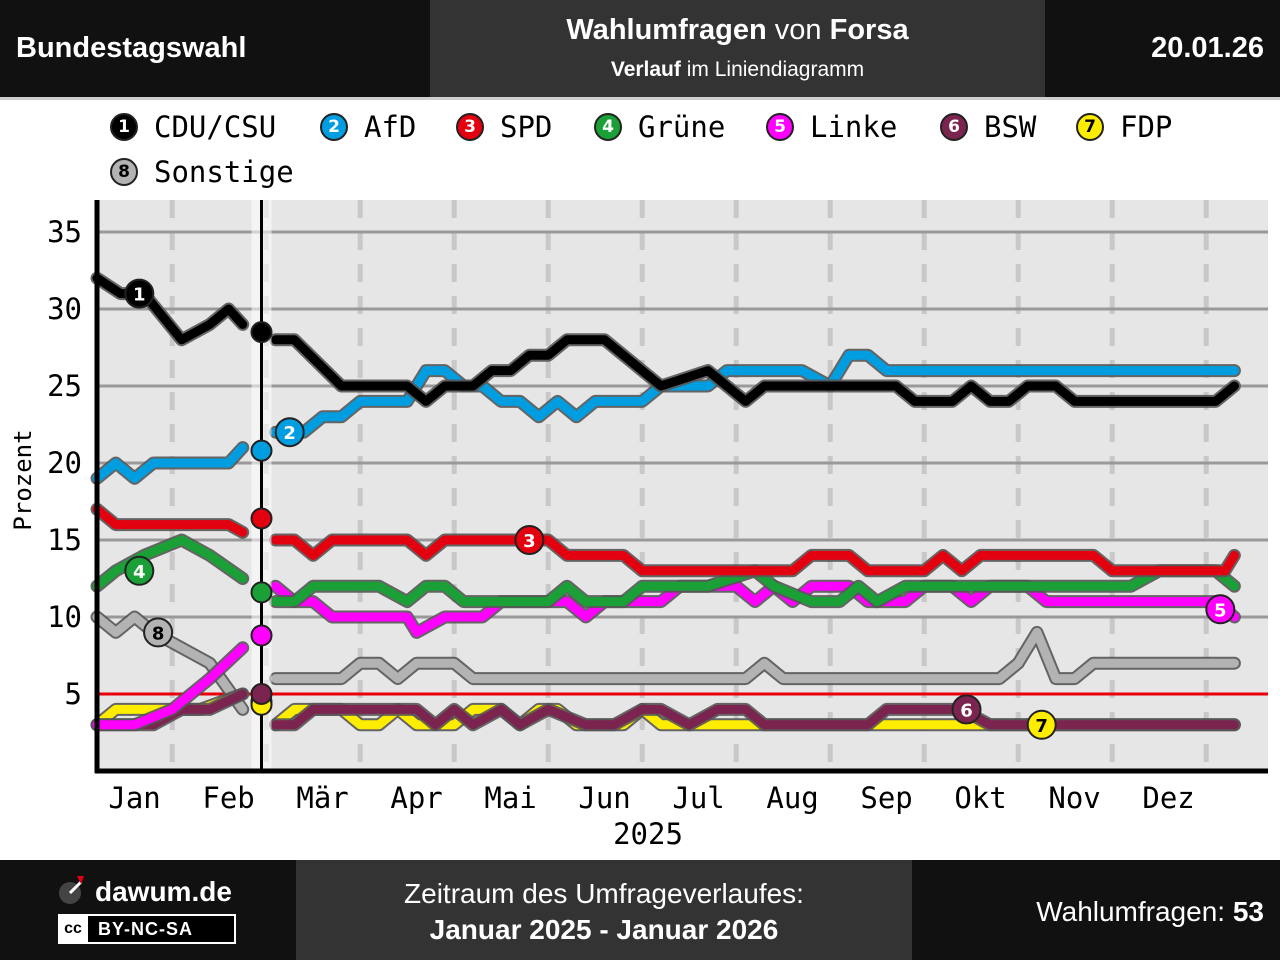  What do you see at coordinates (608, 127) in the screenshot?
I see `legend-badge: 4` at bounding box center [608, 127].